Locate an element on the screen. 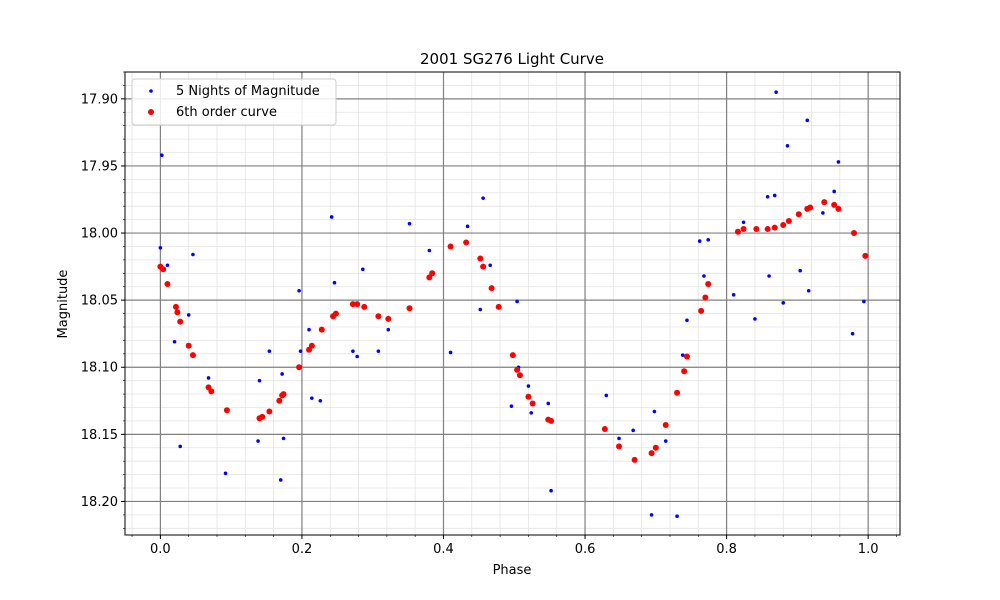 The height and width of the screenshot is (600, 1000). y-tick-label: 18.05 is located at coordinates (99, 301).